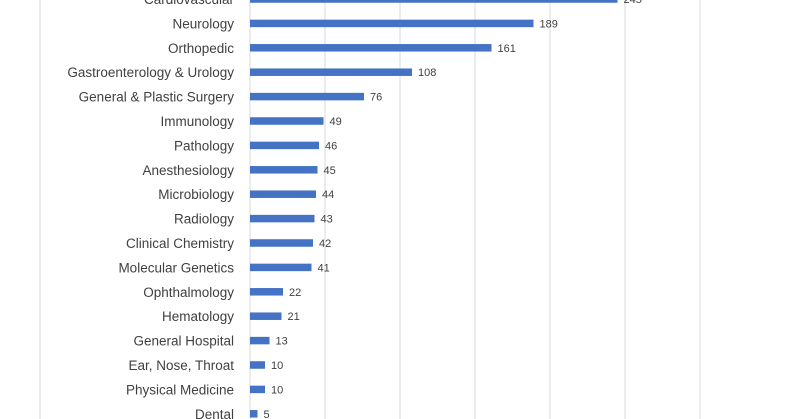 This screenshot has width=800, height=419. I want to click on category-label: Neurology, so click(203, 23).